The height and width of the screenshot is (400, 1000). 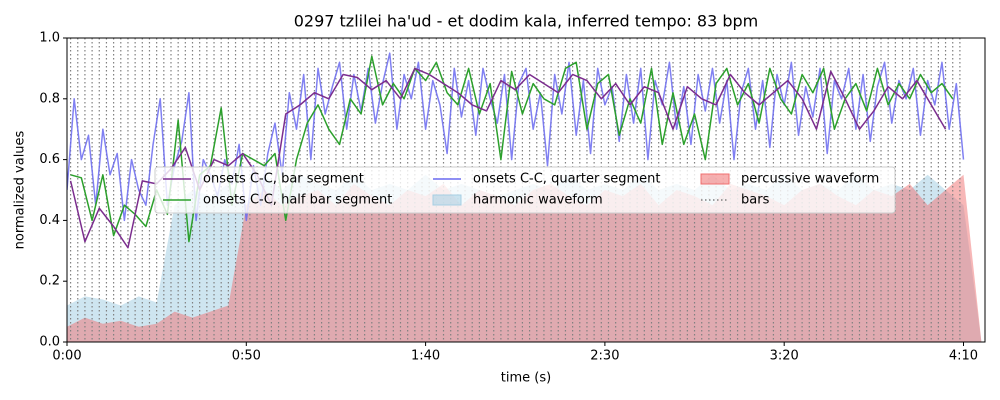 What do you see at coordinates (49, 220) in the screenshot?
I see `y-tick-label: 0.4` at bounding box center [49, 220].